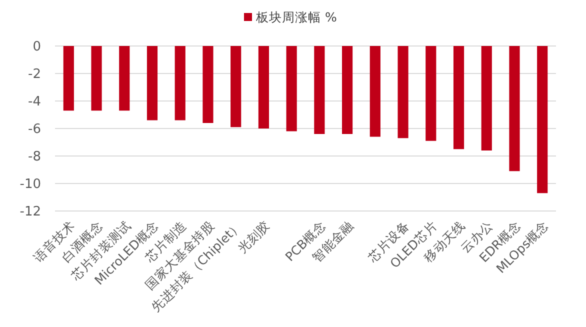 The image size is (586, 327). Describe the element at coordinates (30, 184) in the screenshot. I see `y-tick-label: -10` at that location.